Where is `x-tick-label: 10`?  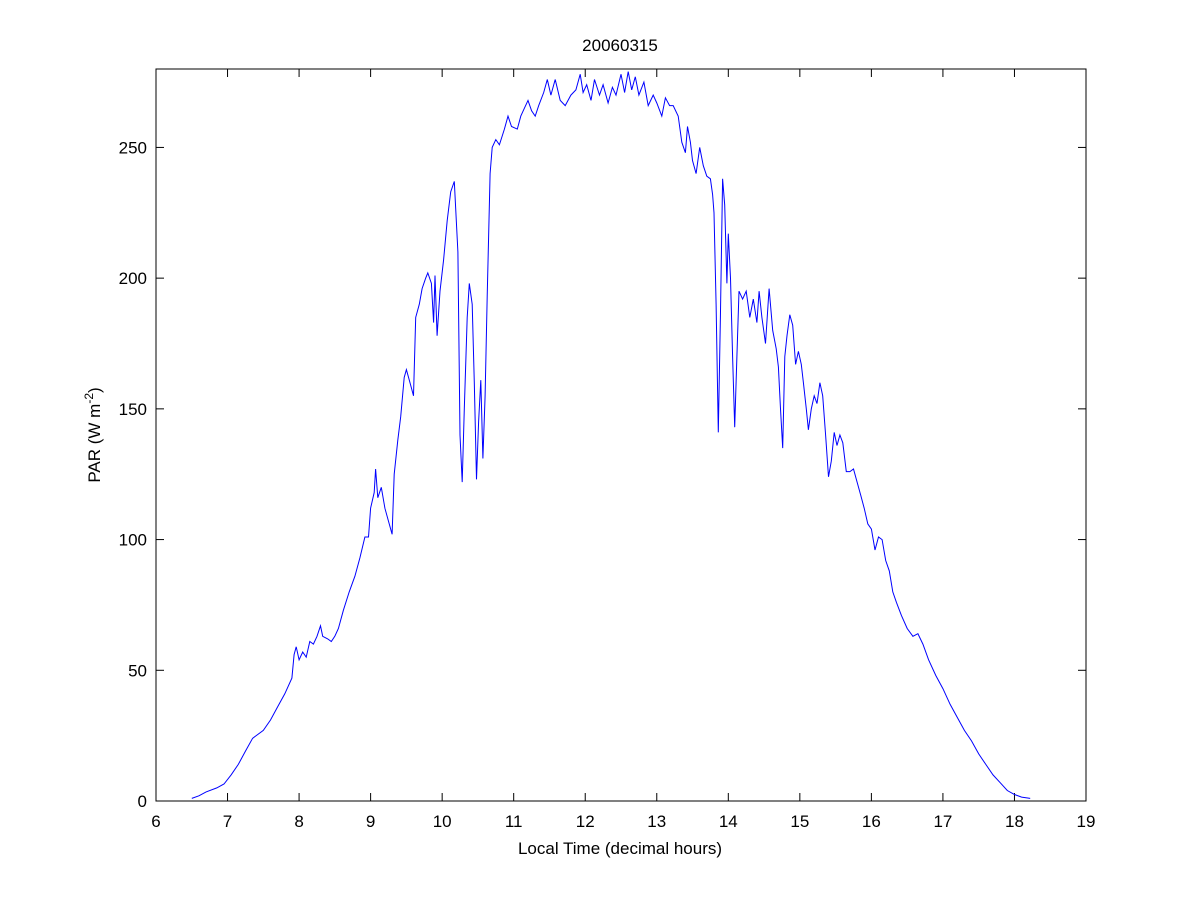
x-tick-label: 10 is located at coordinates (442, 821).